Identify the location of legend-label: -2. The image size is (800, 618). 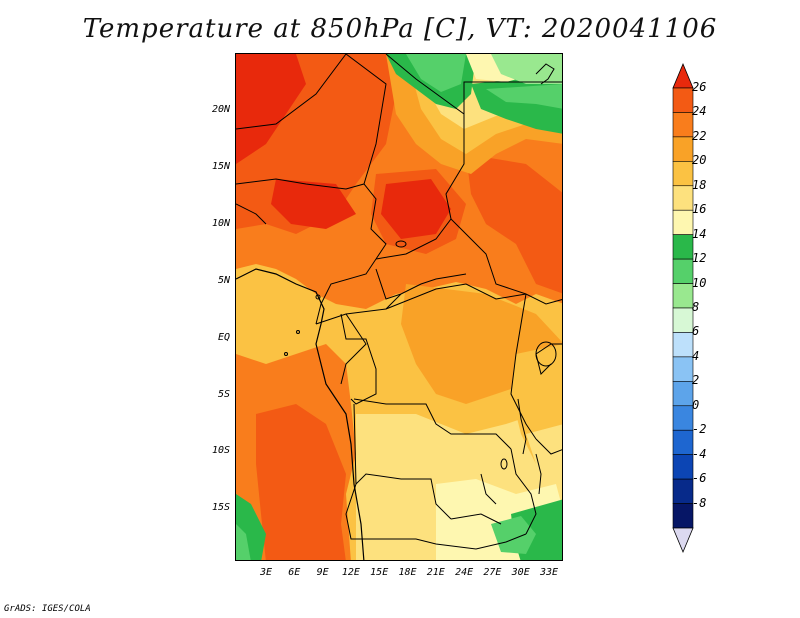
(699, 429).